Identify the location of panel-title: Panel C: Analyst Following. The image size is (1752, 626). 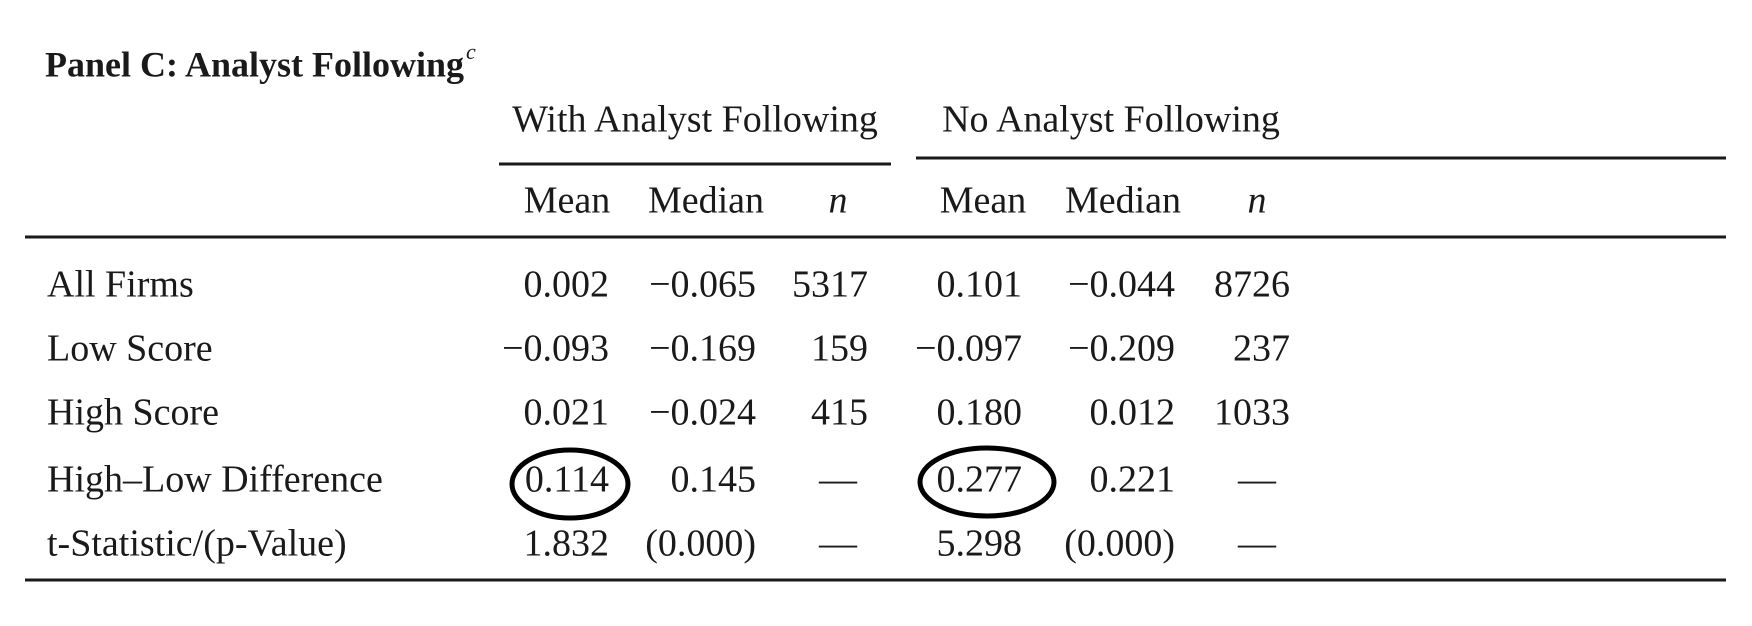
(254, 64).